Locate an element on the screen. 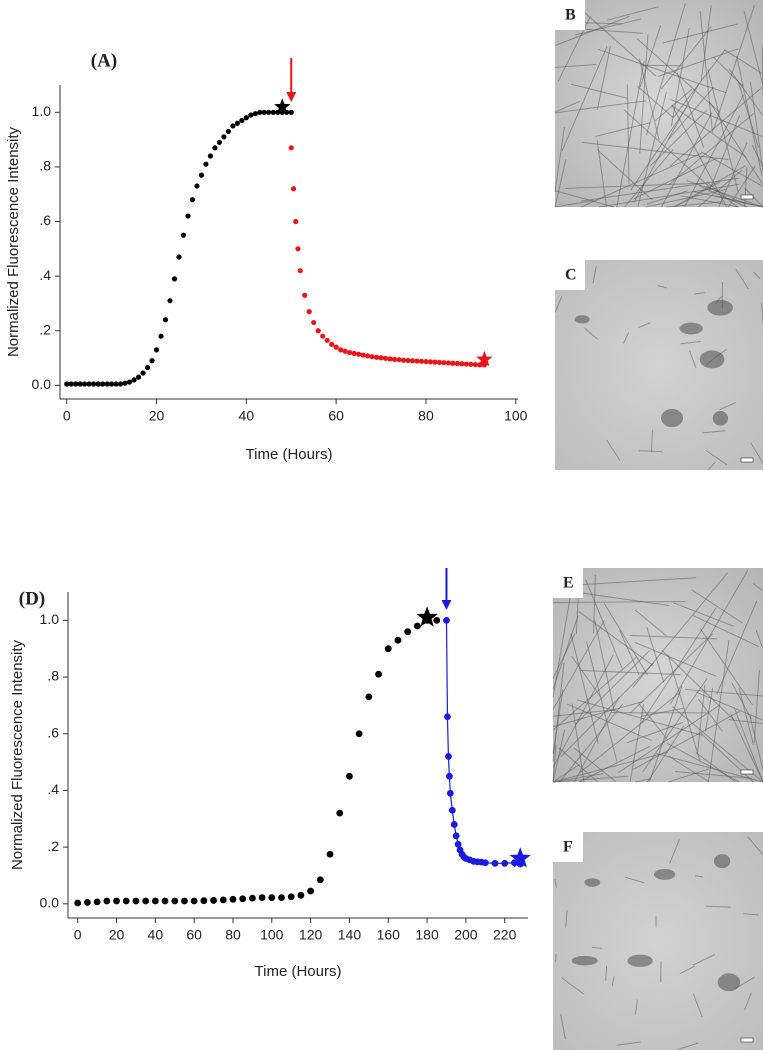  label-box is located at coordinates (570, 275).